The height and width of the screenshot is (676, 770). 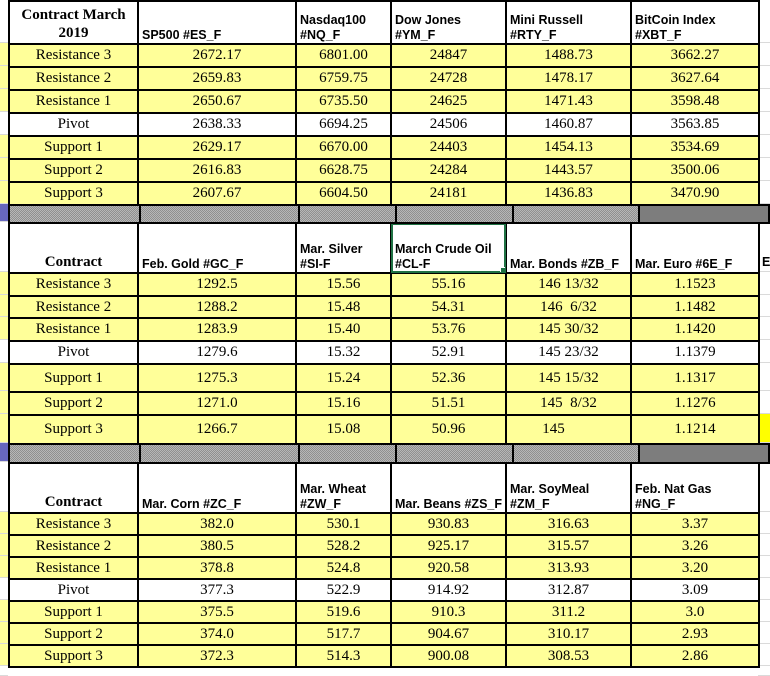 What do you see at coordinates (695, 124) in the screenshot?
I see `value-cell: 3563.85` at bounding box center [695, 124].